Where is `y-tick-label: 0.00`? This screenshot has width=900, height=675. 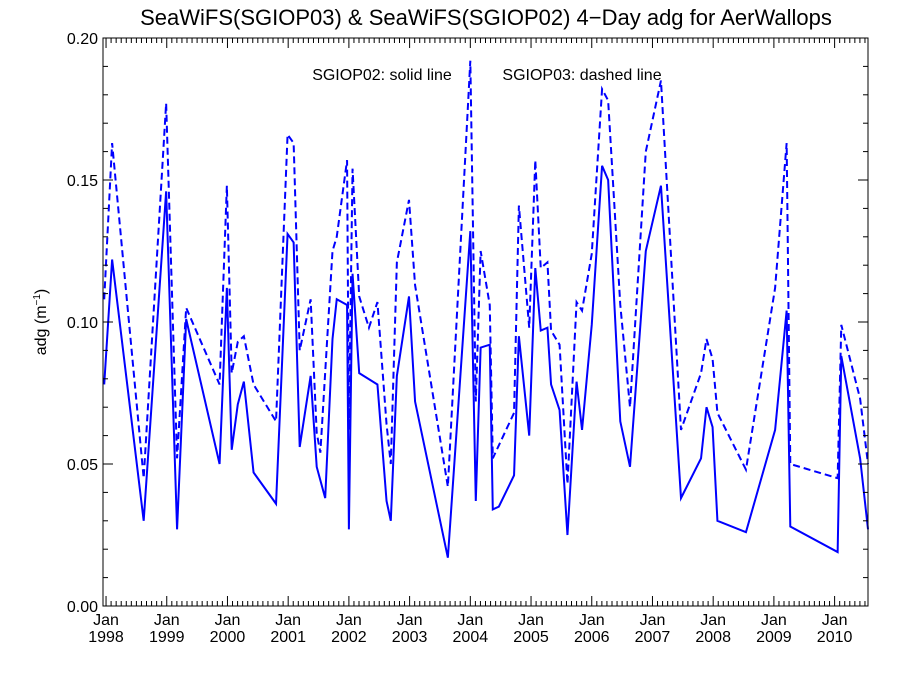 y-tick-label: 0.00 is located at coordinates (82, 607).